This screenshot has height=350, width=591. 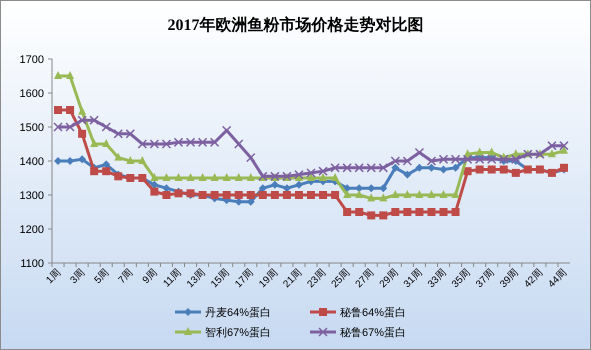 What do you see at coordinates (32, 128) in the screenshot?
I see `y-tick-label: 1500` at bounding box center [32, 128].